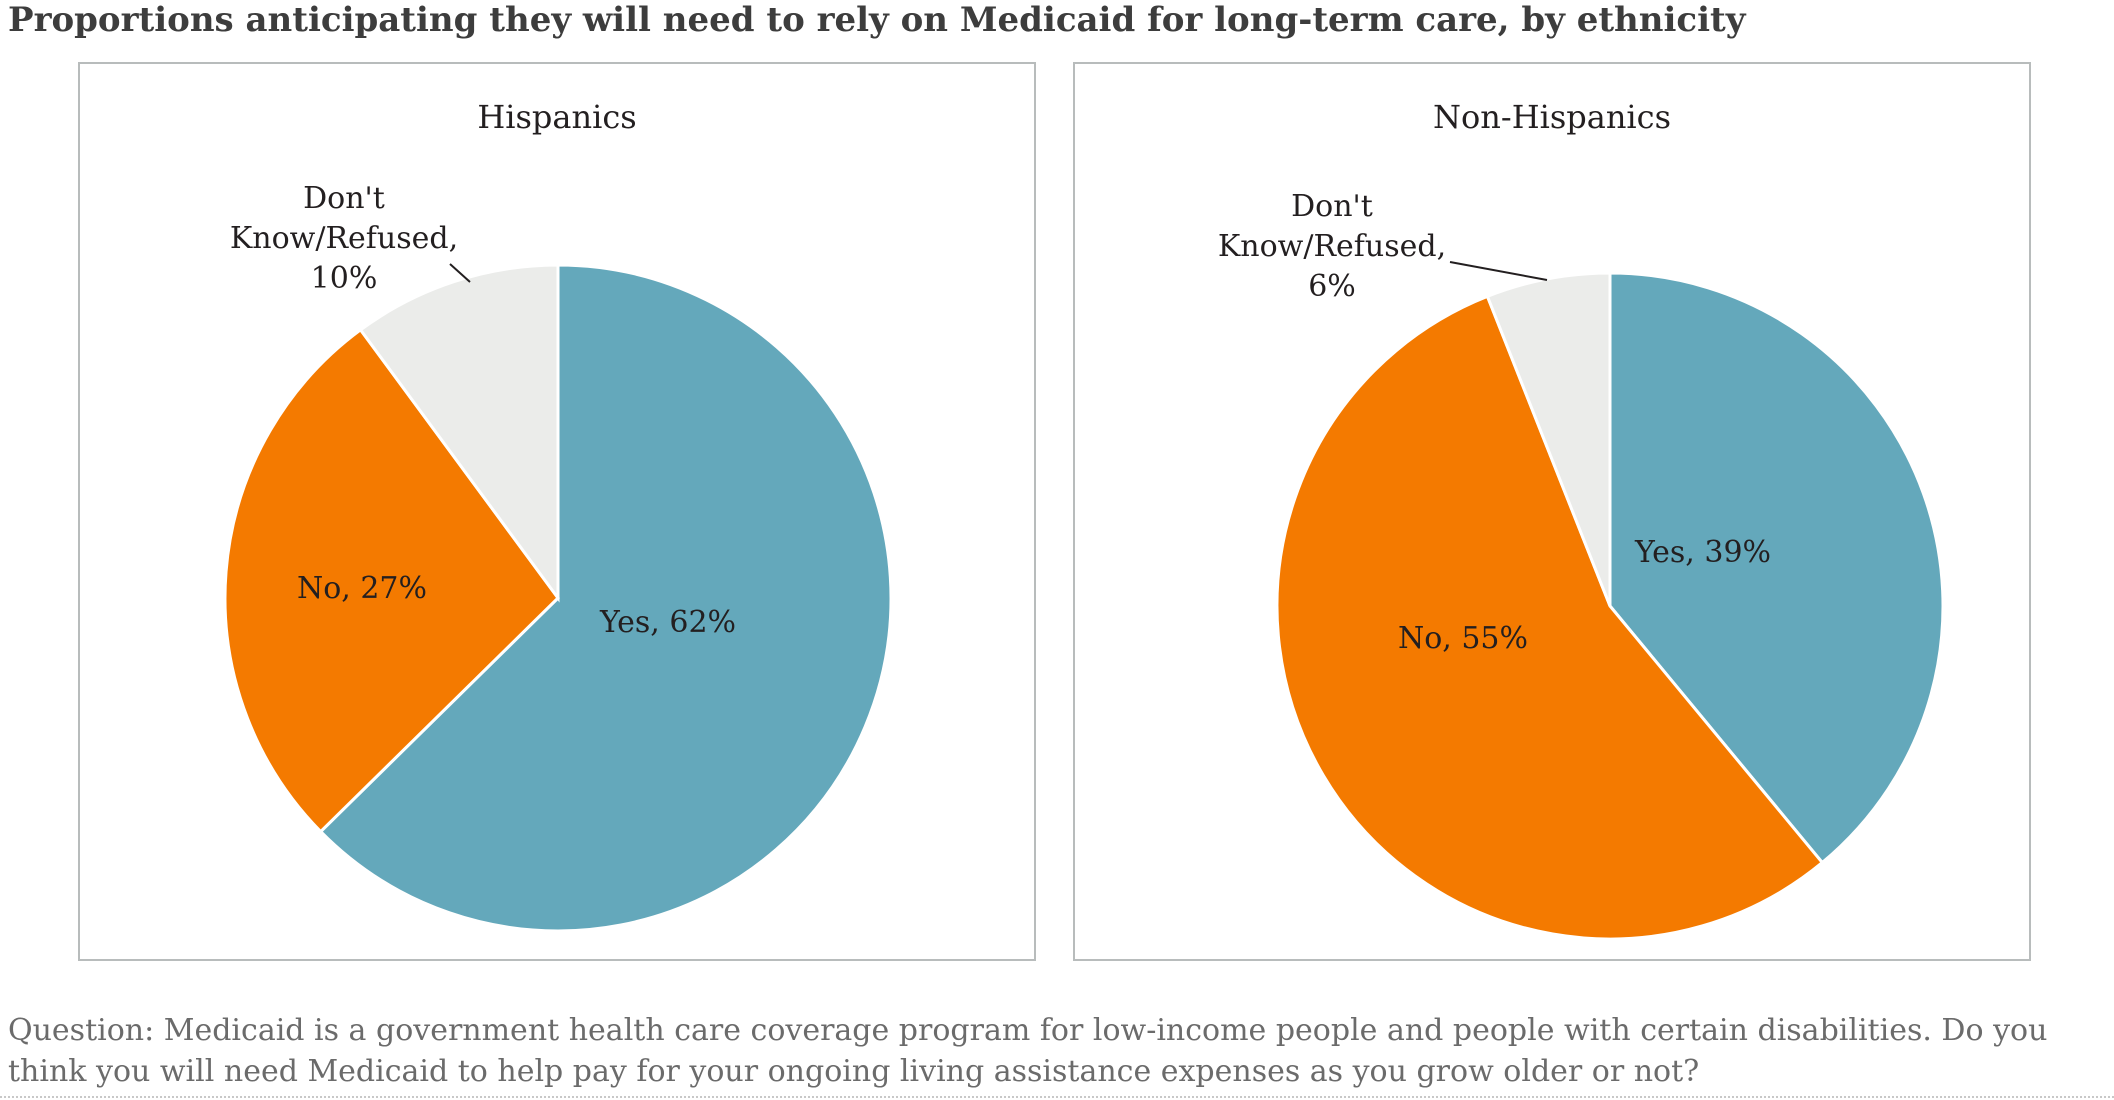 The height and width of the screenshot is (1100, 2114). I want to click on non-hispanics-label-yes: Yes, 39%, so click(1702, 552).